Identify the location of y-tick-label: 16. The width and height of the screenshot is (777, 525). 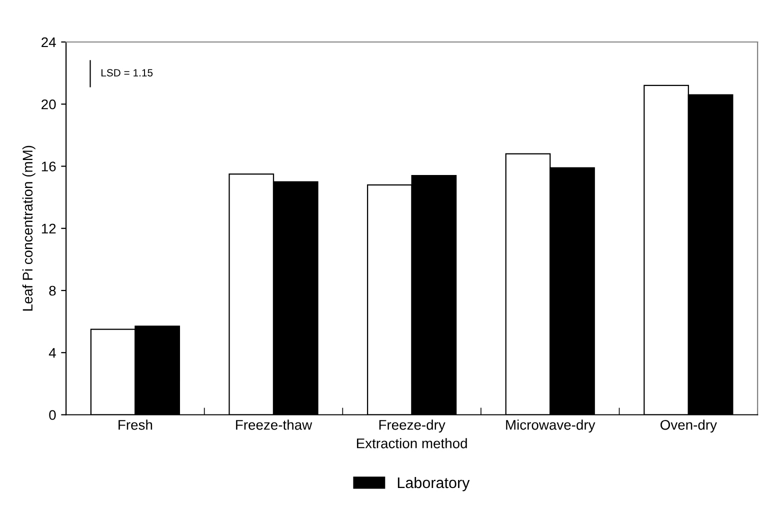
(49, 167).